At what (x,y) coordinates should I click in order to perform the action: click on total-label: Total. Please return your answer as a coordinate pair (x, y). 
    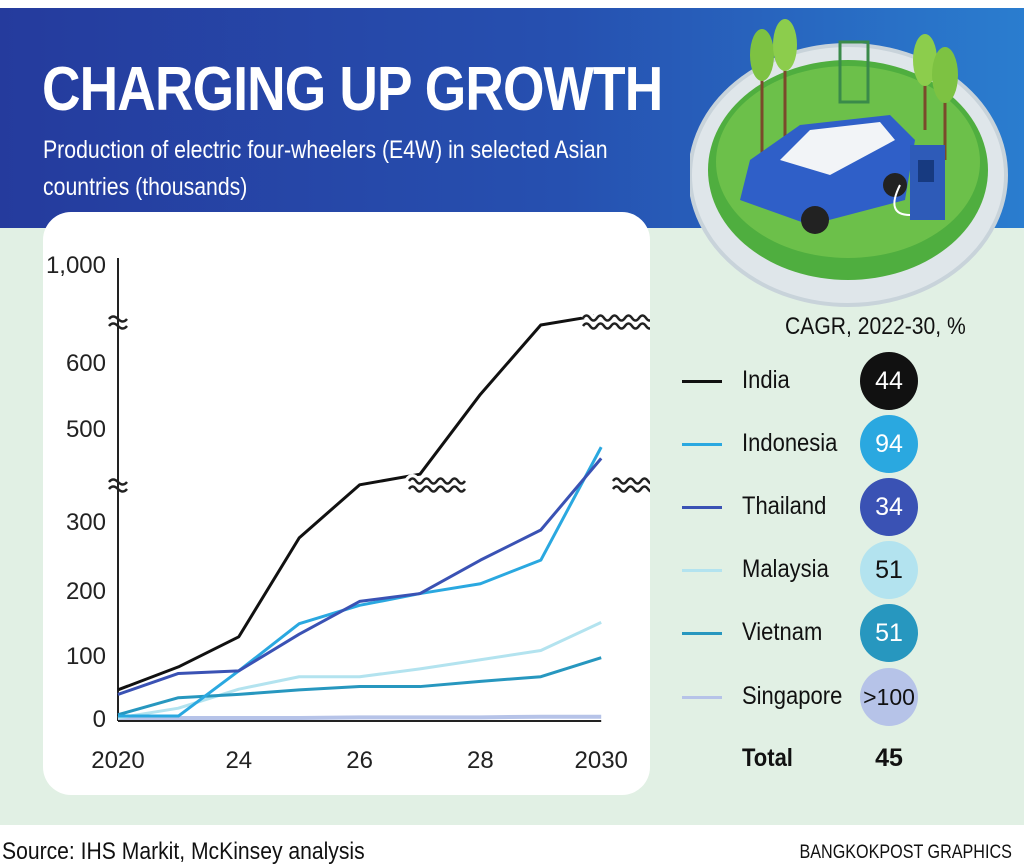
    Looking at the image, I should click on (767, 758).